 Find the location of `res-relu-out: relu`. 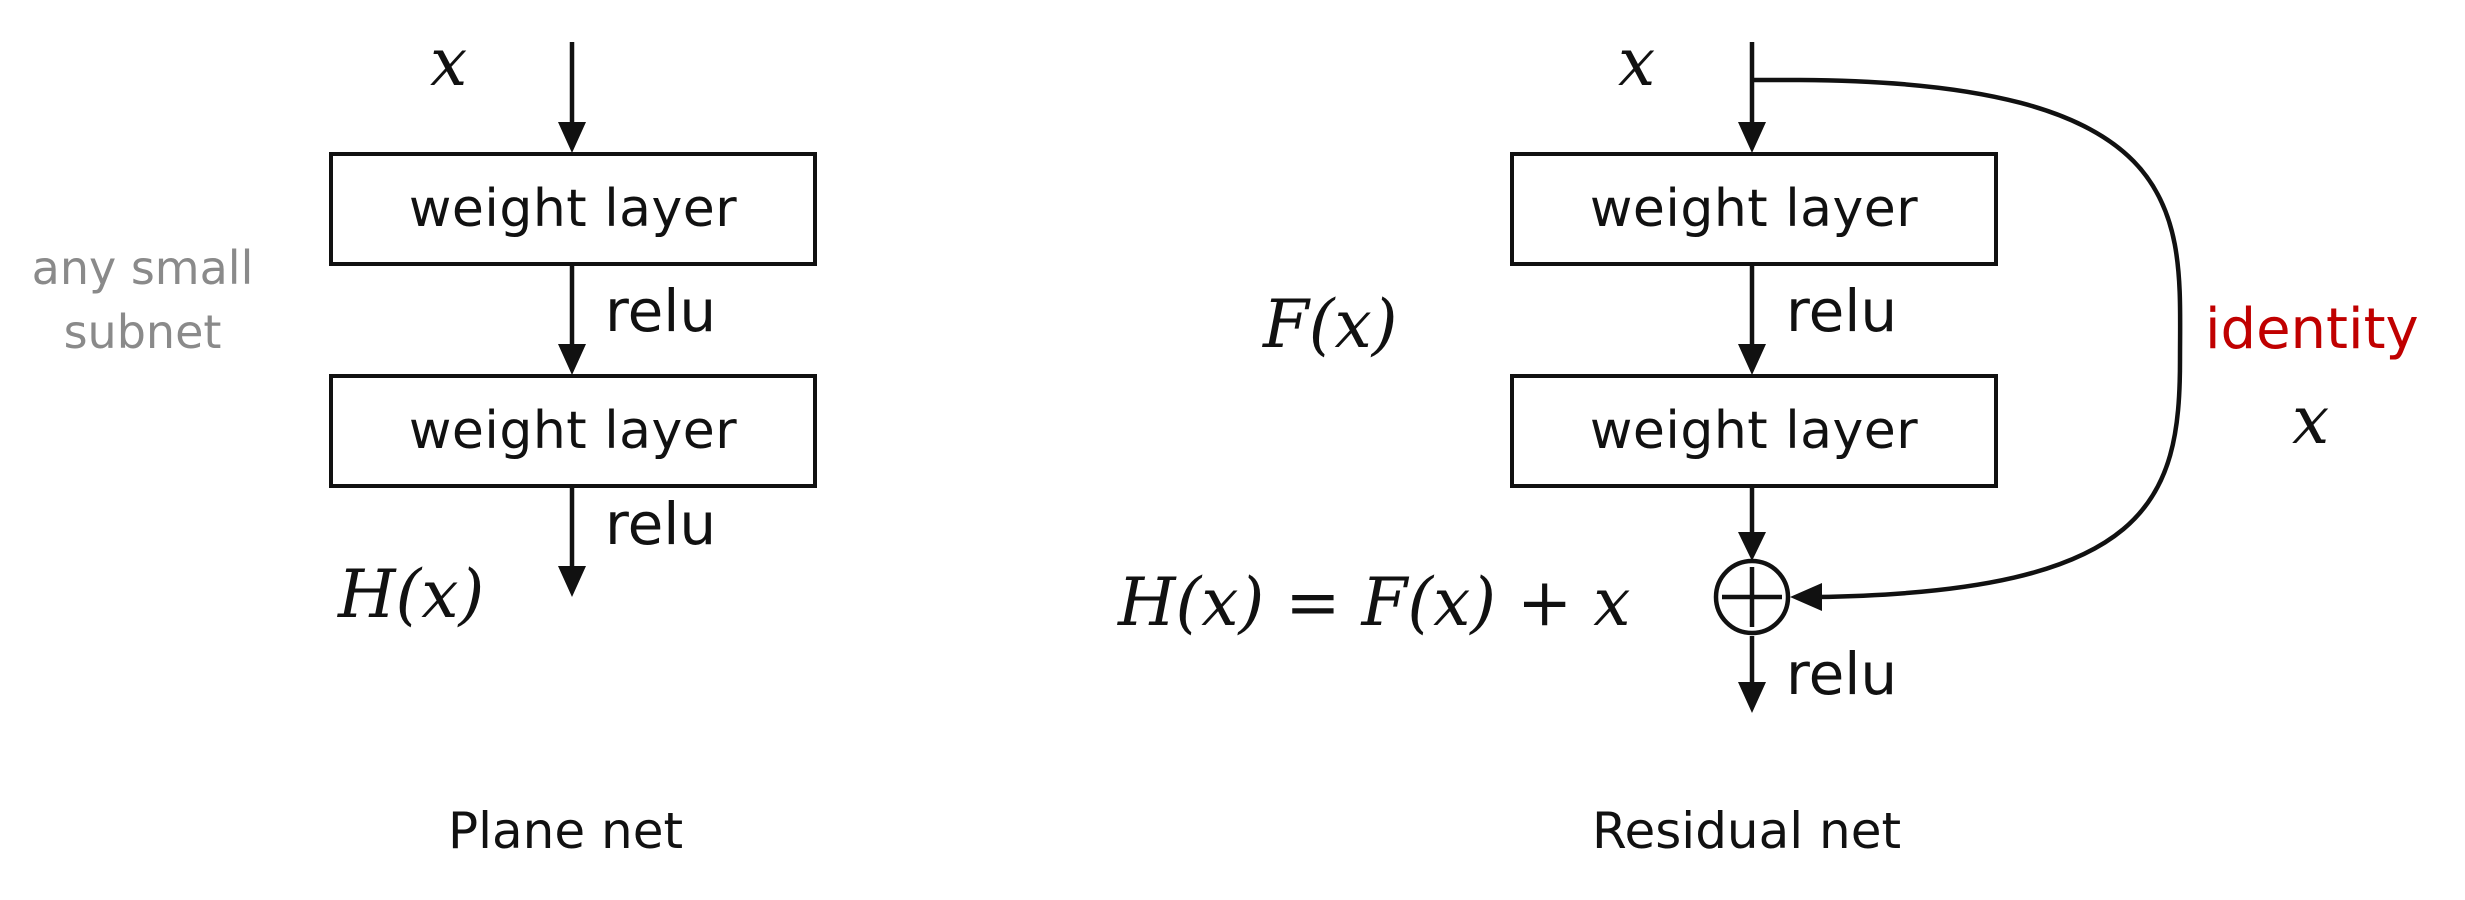

res-relu-out: relu is located at coordinates (1842, 674).